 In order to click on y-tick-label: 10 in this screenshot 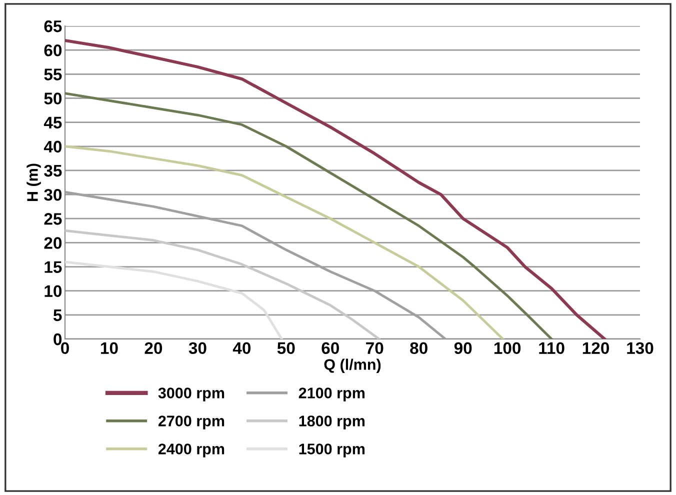, I will do `click(53, 291)`.